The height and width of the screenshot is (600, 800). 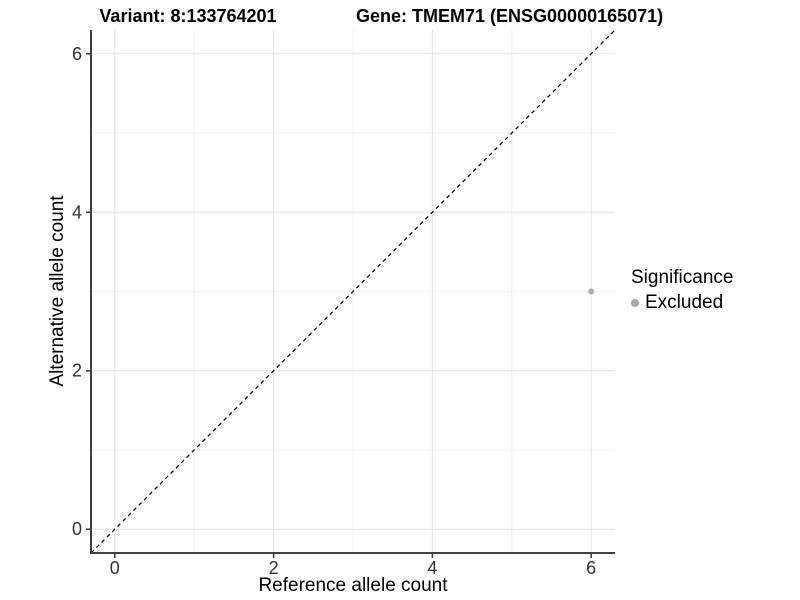 What do you see at coordinates (682, 290) in the screenshot?
I see `legend: Significance Excluded` at bounding box center [682, 290].